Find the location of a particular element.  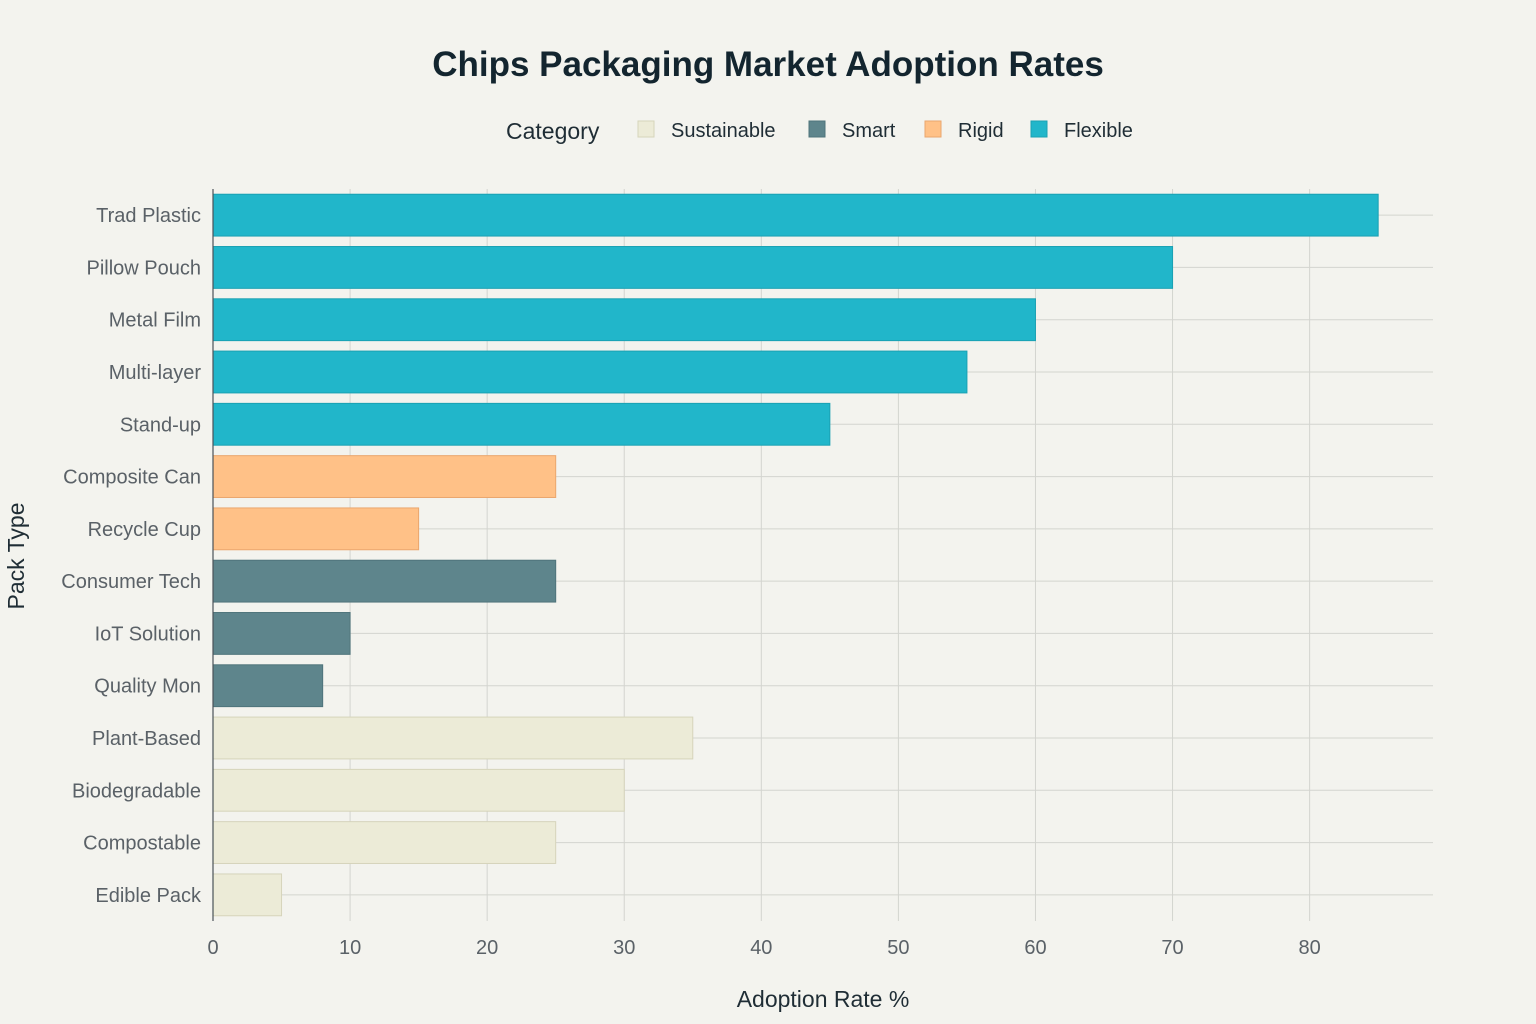

legend-swatch-sustainable is located at coordinates (646, 129).